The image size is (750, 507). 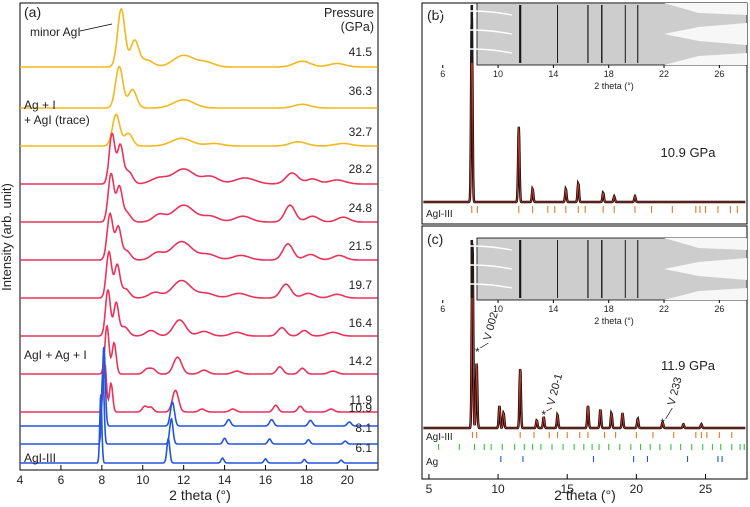 What do you see at coordinates (199, 312) in the screenshot?
I see `pattern-16.4-gpa` at bounding box center [199, 312].